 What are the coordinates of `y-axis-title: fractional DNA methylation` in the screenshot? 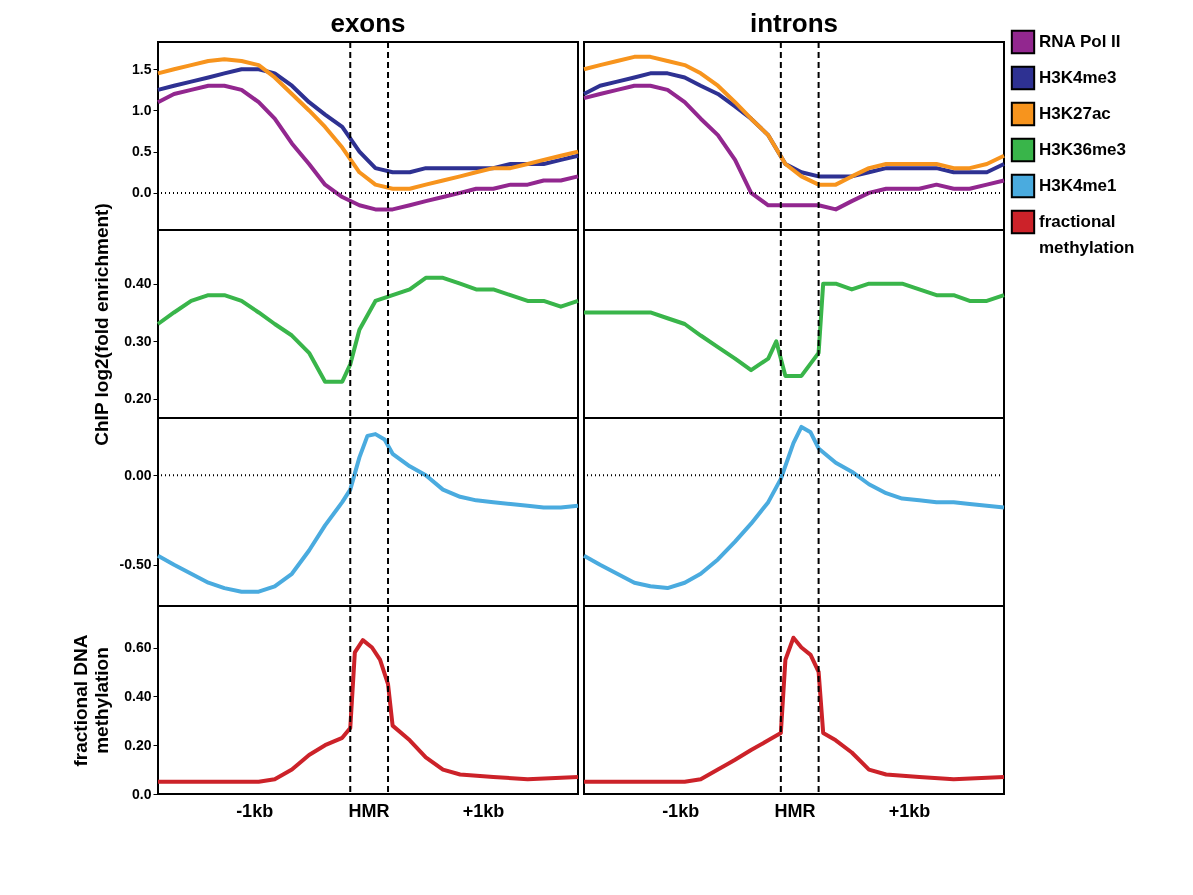 It's located at (91, 700).